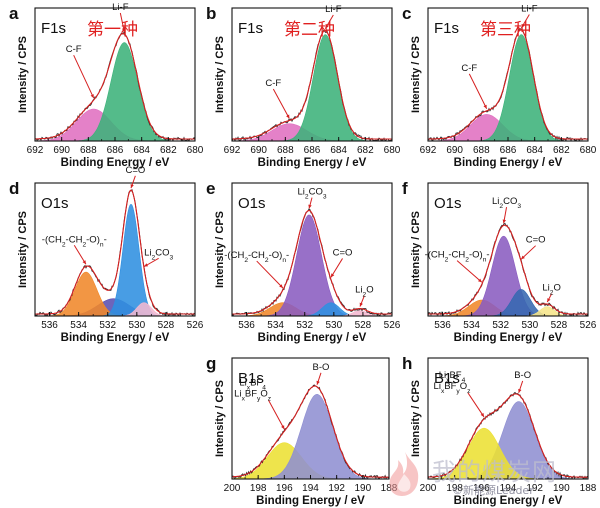 The width and height of the screenshot is (600, 508). What do you see at coordinates (405, 188) in the screenshot?
I see `panel-letter: f` at bounding box center [405, 188].